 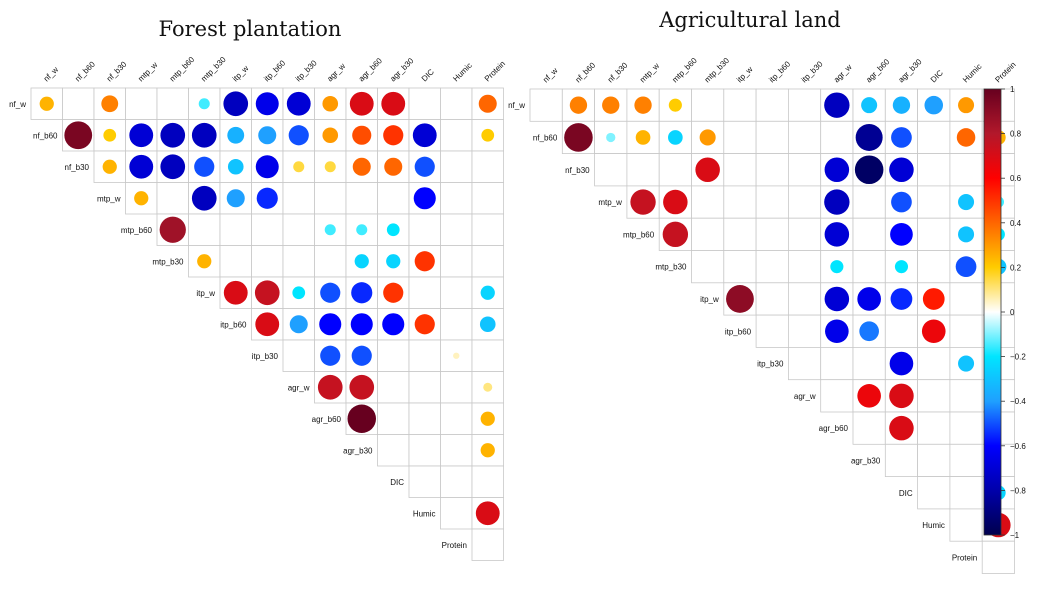 What do you see at coordinates (610, 202) in the screenshot?
I see `right-row-label: mtp_w` at bounding box center [610, 202].